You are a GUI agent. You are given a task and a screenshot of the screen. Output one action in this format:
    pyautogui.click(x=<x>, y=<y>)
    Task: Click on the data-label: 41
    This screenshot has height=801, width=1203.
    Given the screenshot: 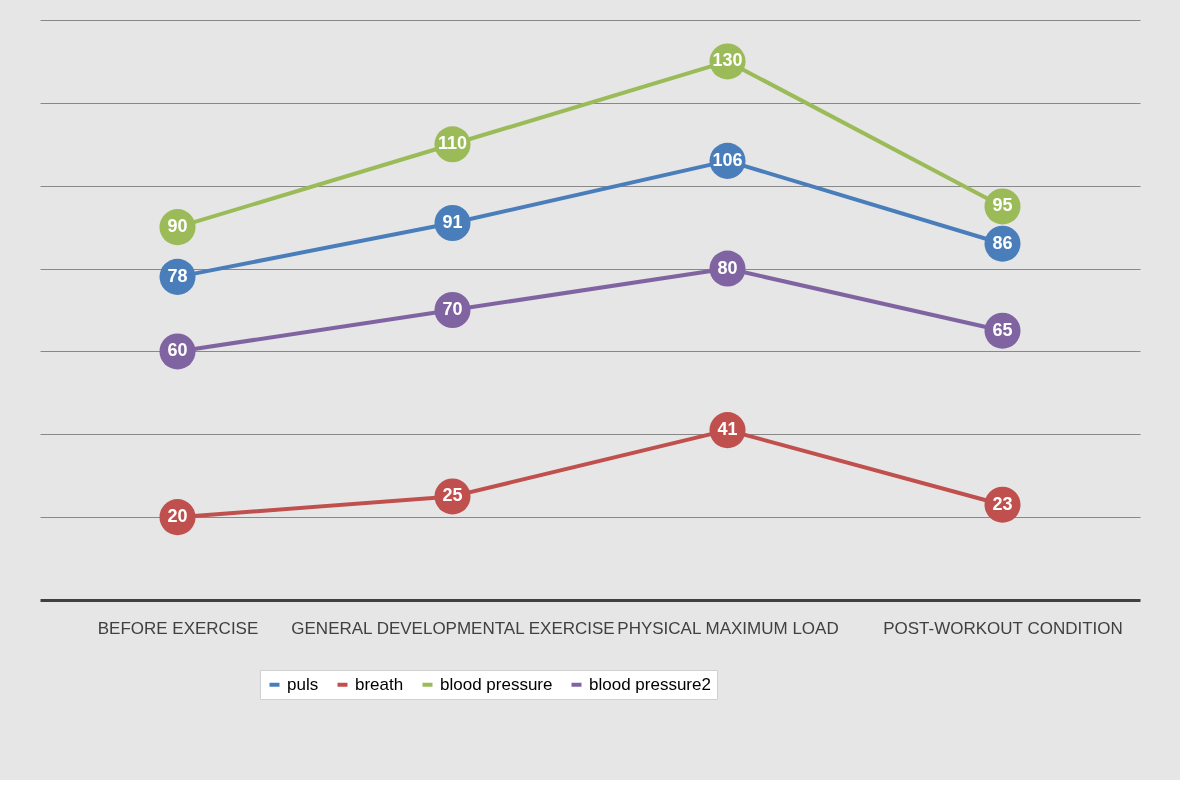 What is the action you would take?
    pyautogui.click(x=727, y=429)
    